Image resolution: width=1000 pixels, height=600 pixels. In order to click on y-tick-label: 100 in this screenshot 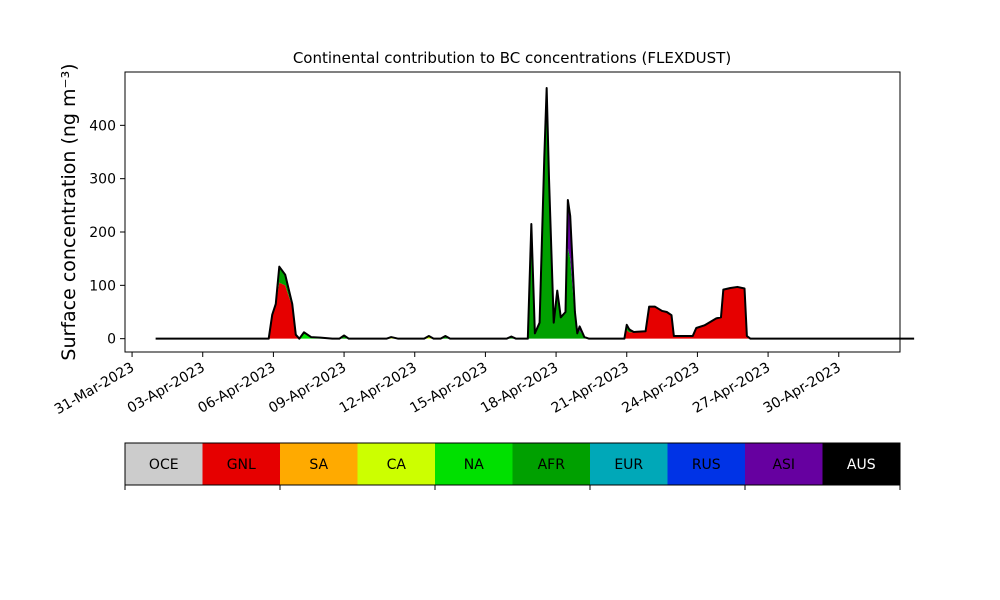, I will do `click(102, 286)`.